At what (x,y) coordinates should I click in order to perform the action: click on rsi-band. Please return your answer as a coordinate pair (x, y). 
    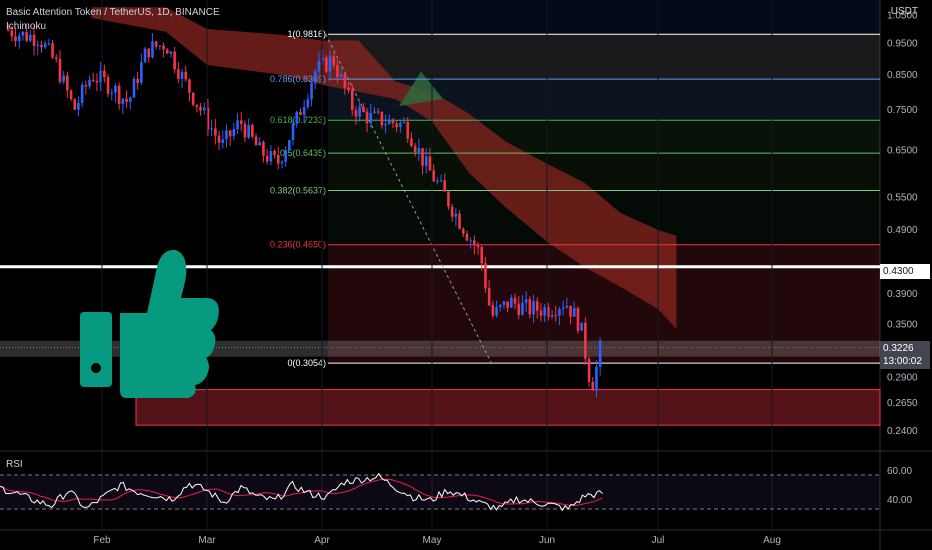
    Looking at the image, I should click on (440, 492).